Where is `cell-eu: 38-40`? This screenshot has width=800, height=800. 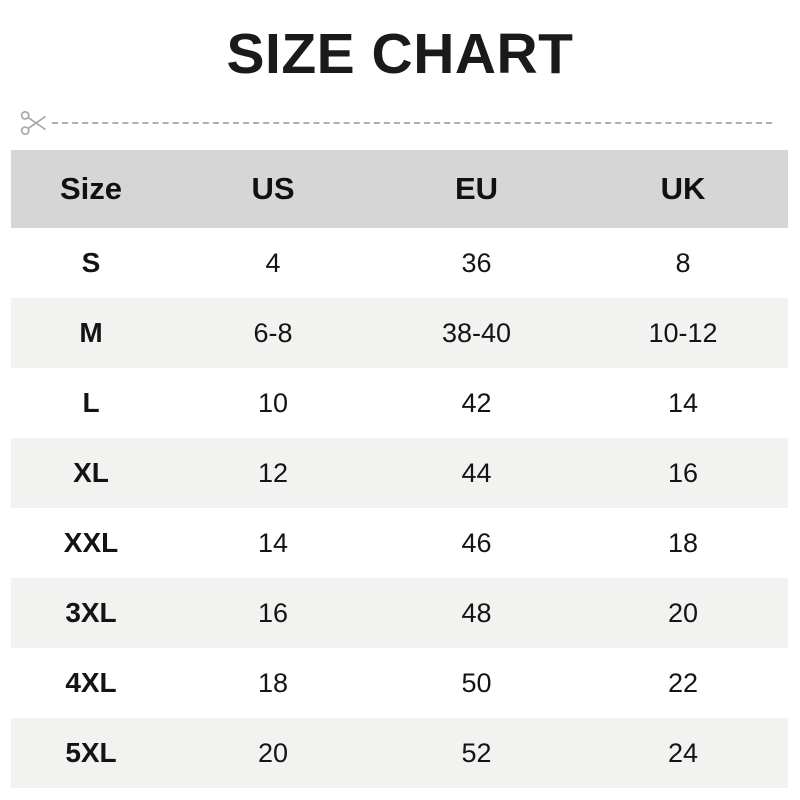 cell-eu: 38-40 is located at coordinates (476, 333).